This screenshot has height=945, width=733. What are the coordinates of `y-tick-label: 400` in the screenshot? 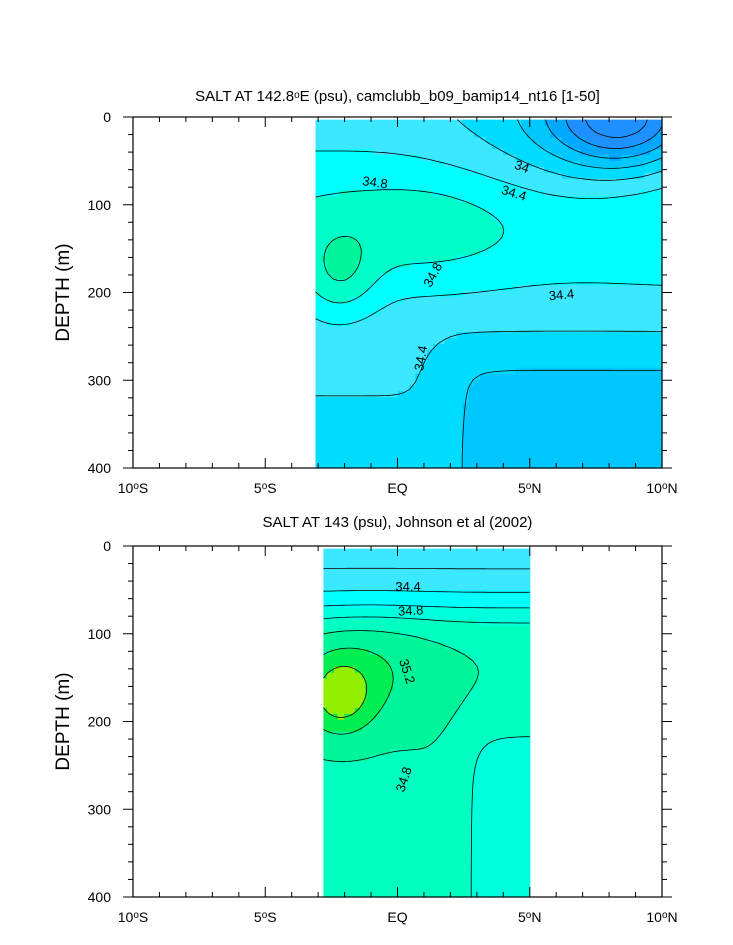 It's located at (100, 468).